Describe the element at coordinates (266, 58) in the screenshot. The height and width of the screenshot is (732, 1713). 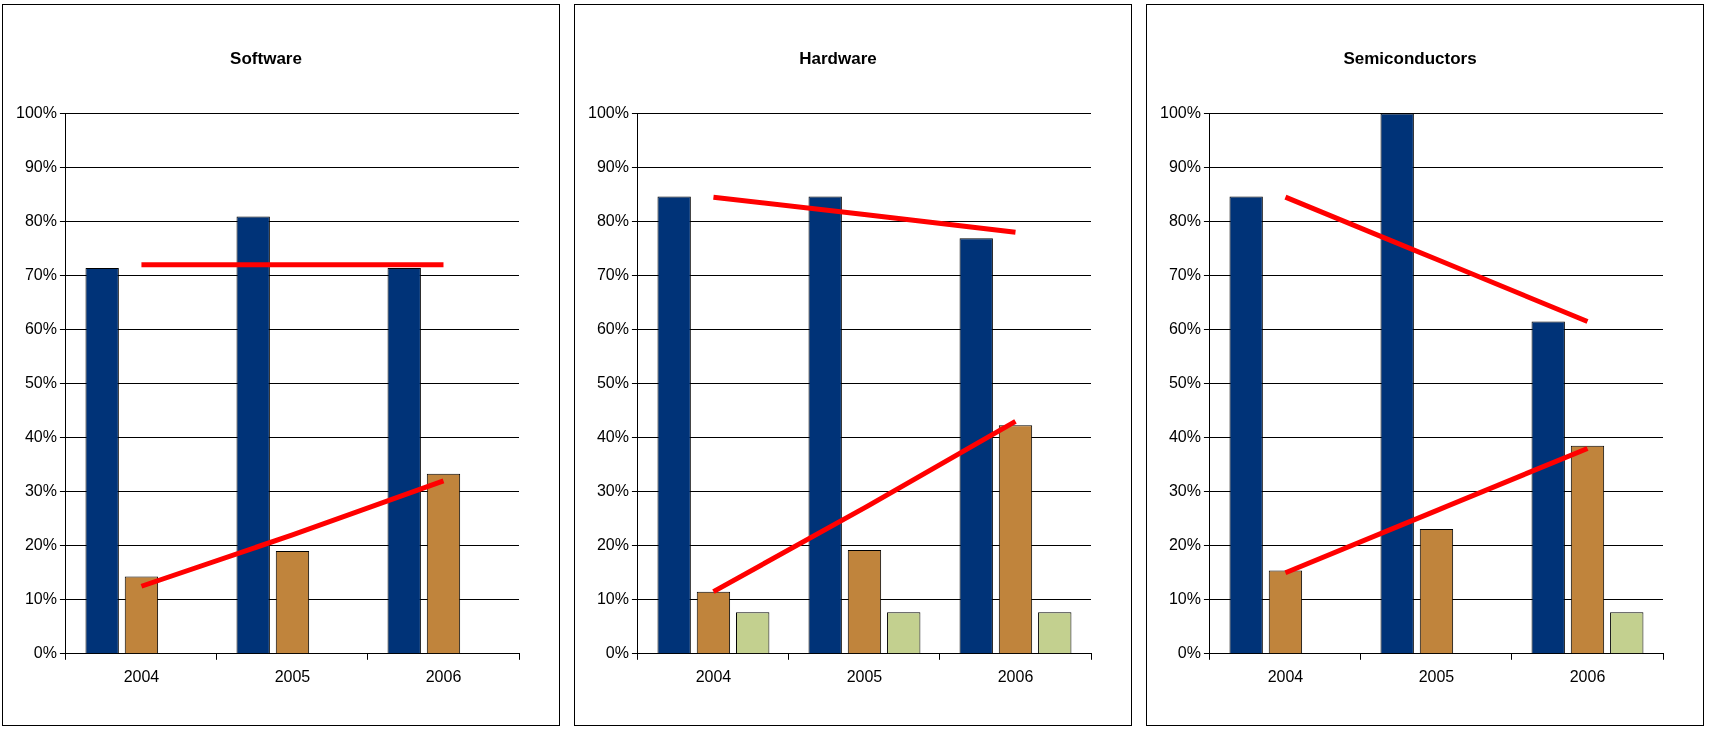
I see `chart-title: Software` at that location.